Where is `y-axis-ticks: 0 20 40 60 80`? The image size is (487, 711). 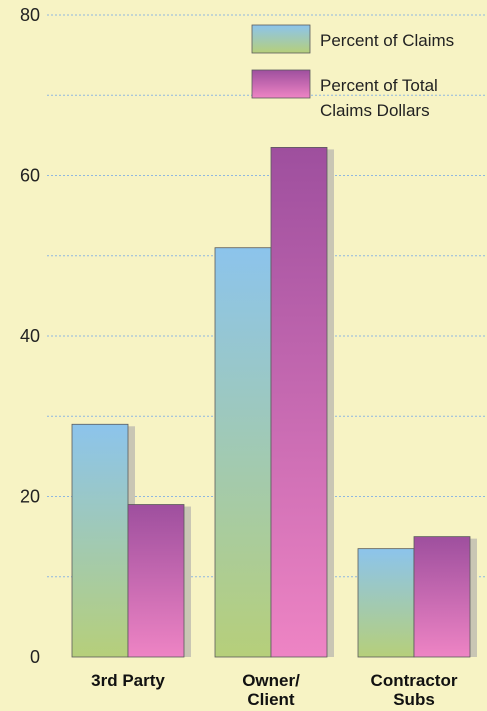 y-axis-ticks: 0 20 40 60 80 is located at coordinates (30, 336).